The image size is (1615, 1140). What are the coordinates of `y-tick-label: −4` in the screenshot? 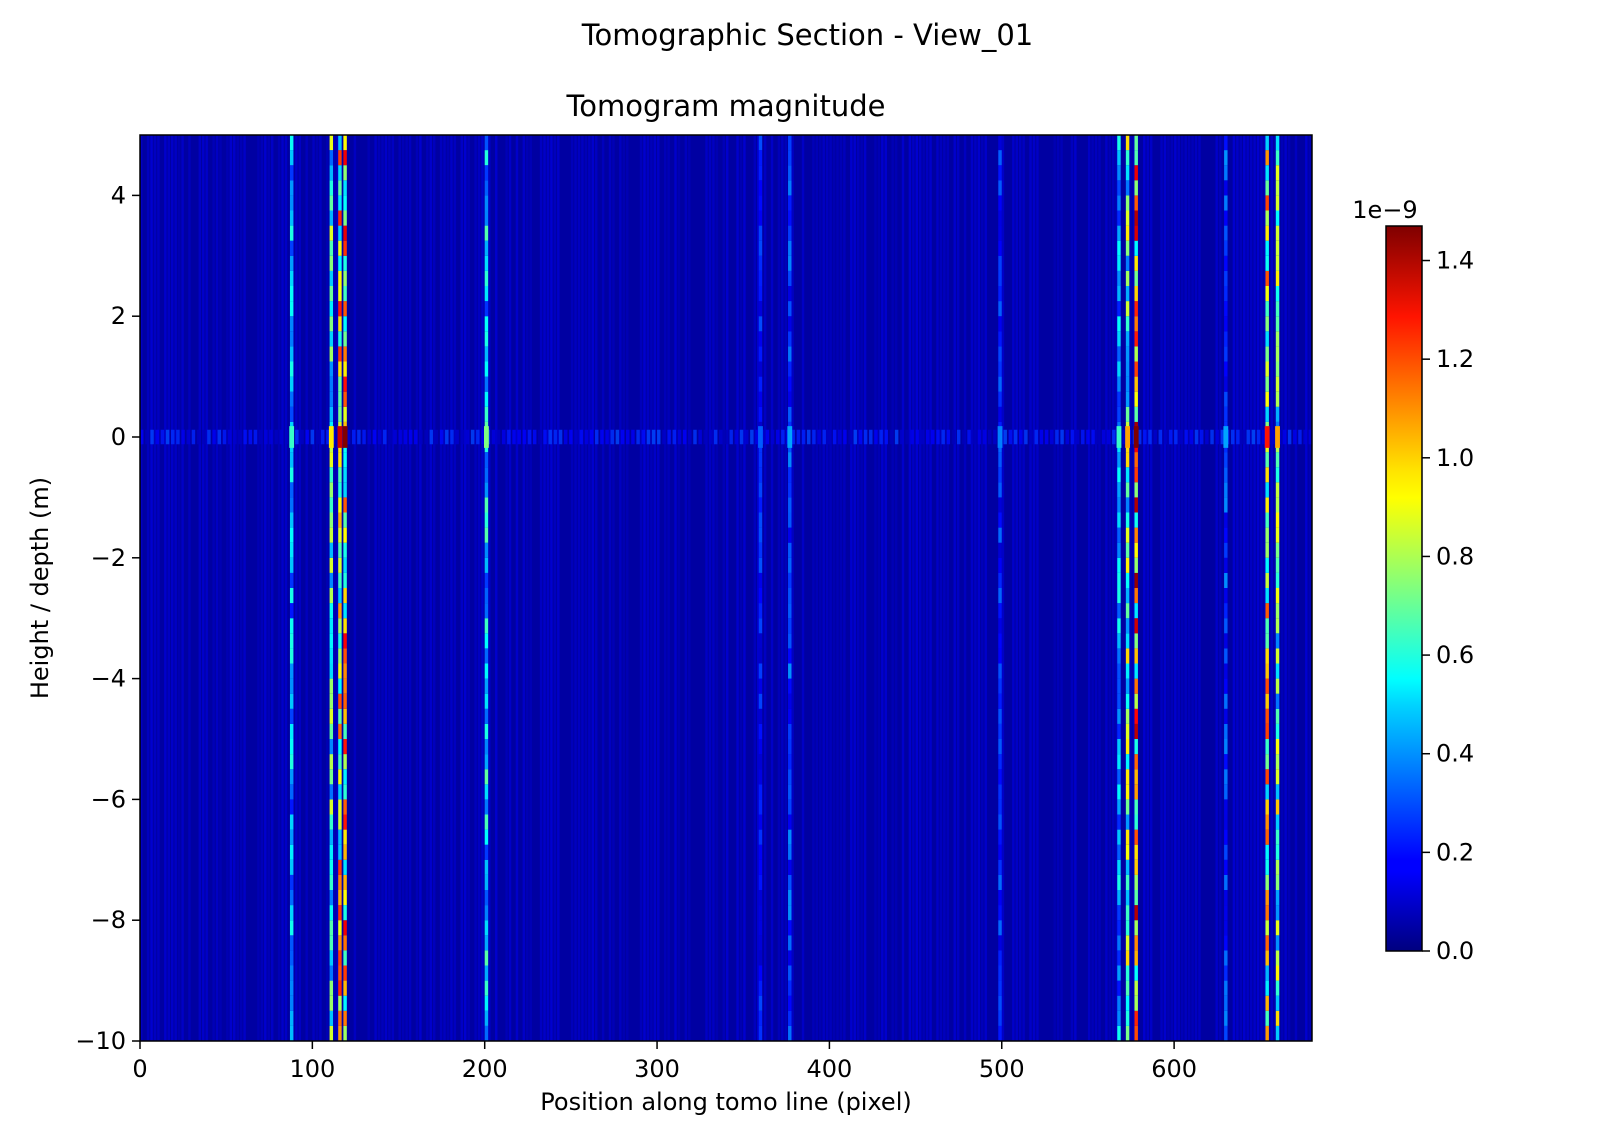 It's located at (108, 679).